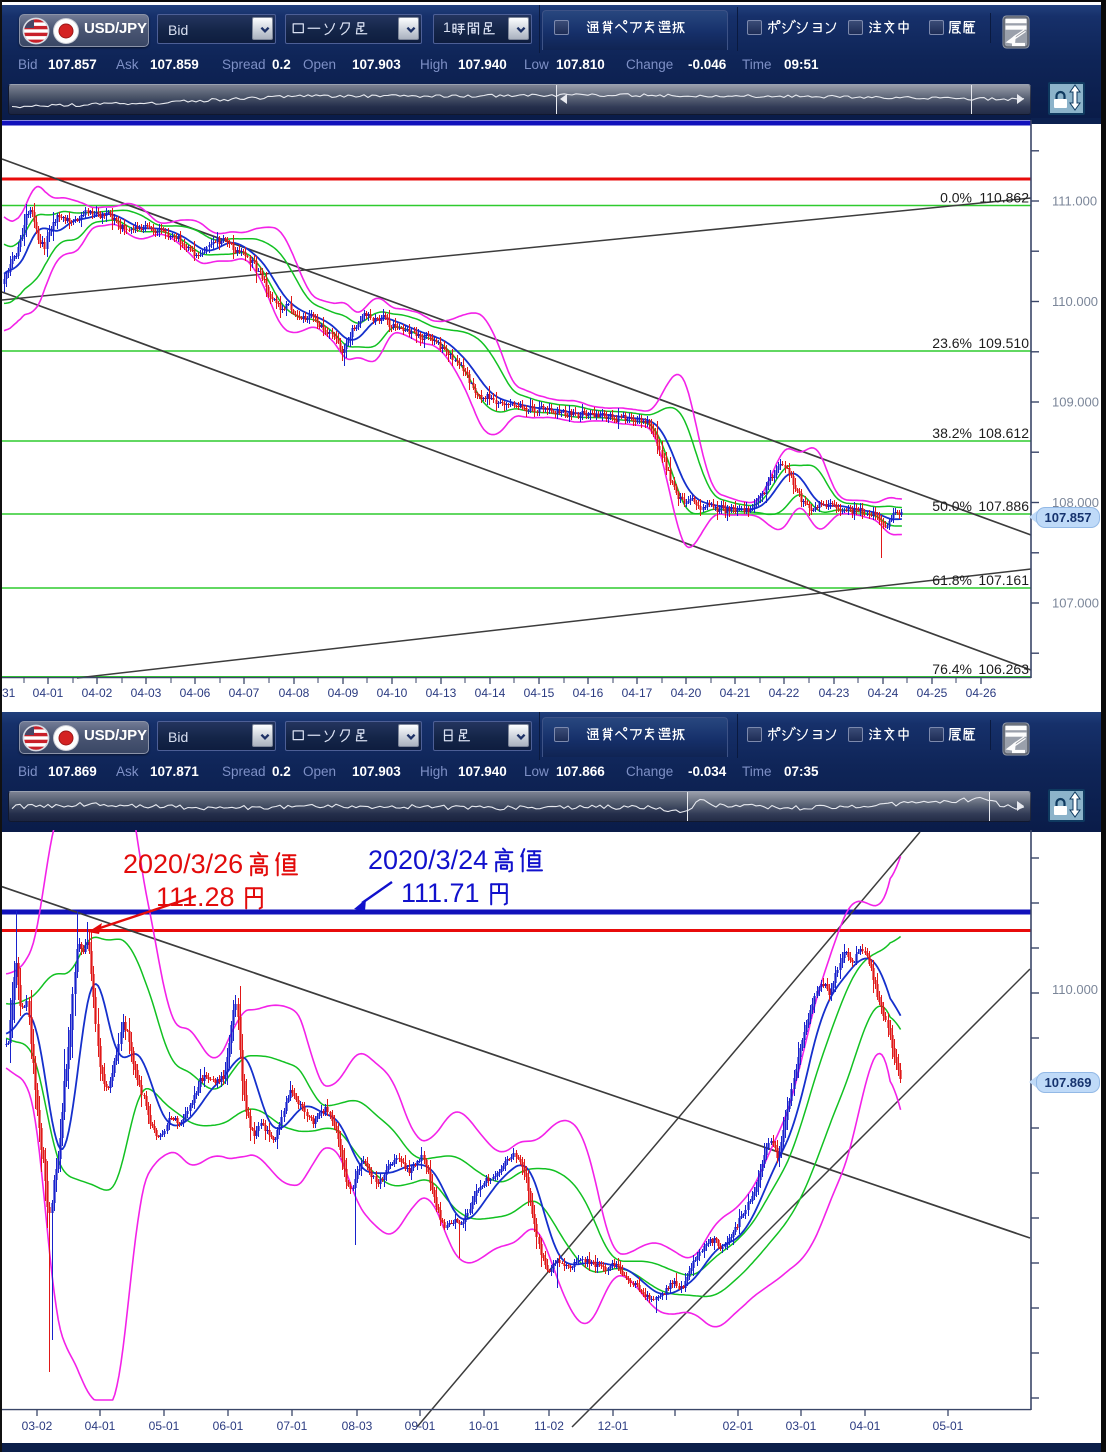  What do you see at coordinates (952, 669) in the screenshot?
I see `svg-text: 76.4%` at bounding box center [952, 669].